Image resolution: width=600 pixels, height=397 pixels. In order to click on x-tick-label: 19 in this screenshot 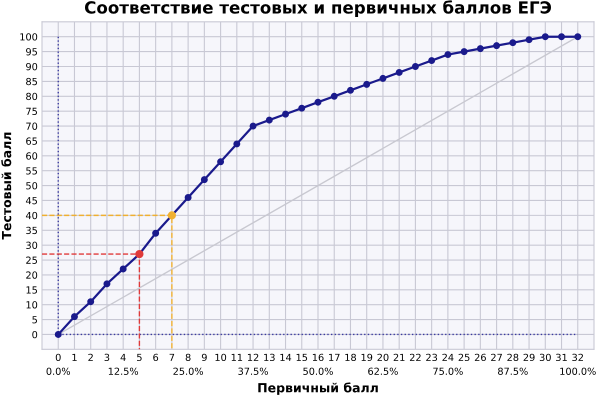, I will do `click(367, 358)`.